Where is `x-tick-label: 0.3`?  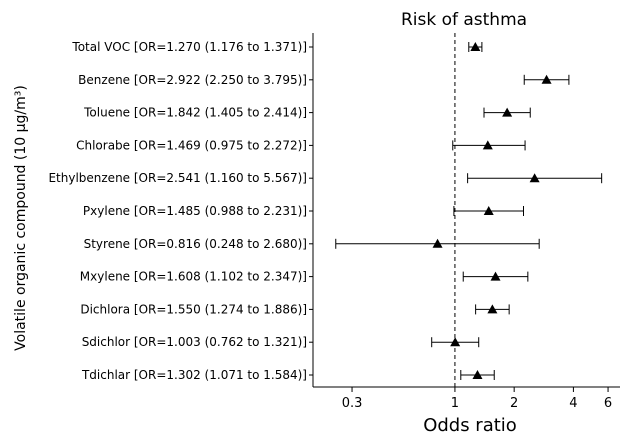 x-tick-label: 0.3 is located at coordinates (352, 403).